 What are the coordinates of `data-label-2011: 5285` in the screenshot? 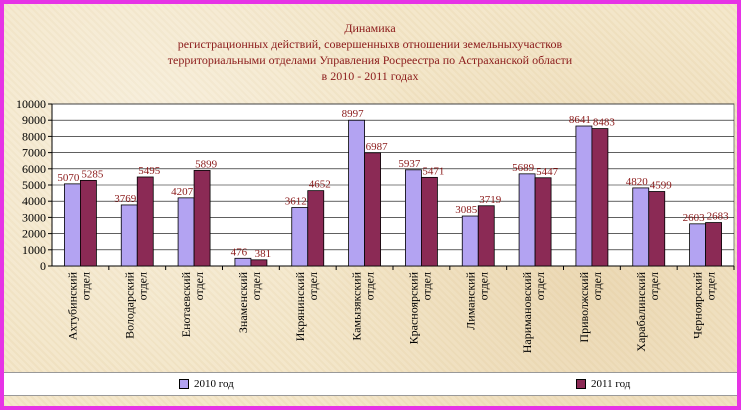 It's located at (92, 174).